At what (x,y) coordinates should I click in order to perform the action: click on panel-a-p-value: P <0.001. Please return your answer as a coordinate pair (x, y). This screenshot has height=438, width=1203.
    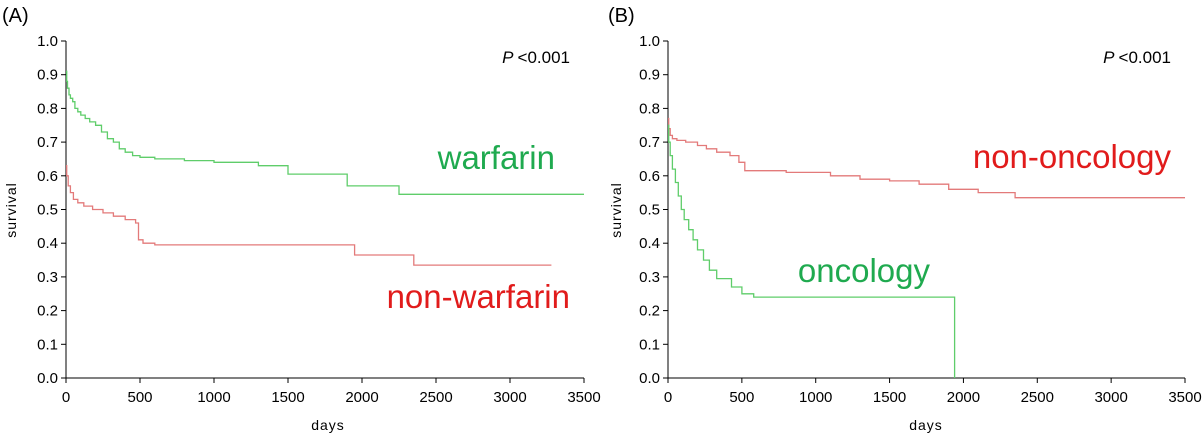
    Looking at the image, I should click on (536, 57).